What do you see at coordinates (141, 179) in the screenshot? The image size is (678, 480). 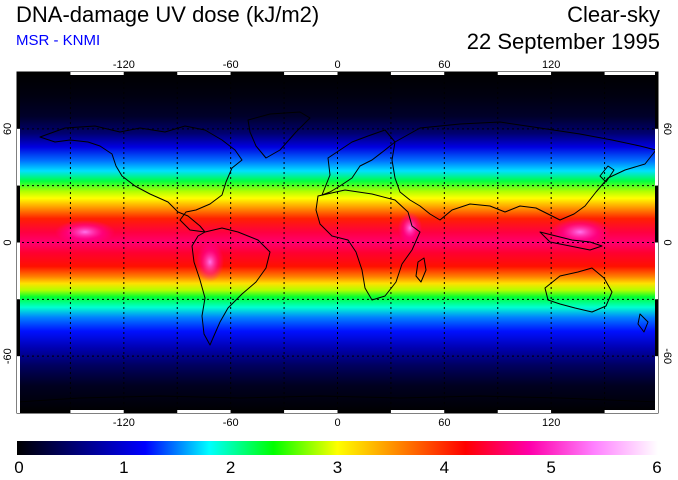 I see `north-america-coast` at bounding box center [141, 179].